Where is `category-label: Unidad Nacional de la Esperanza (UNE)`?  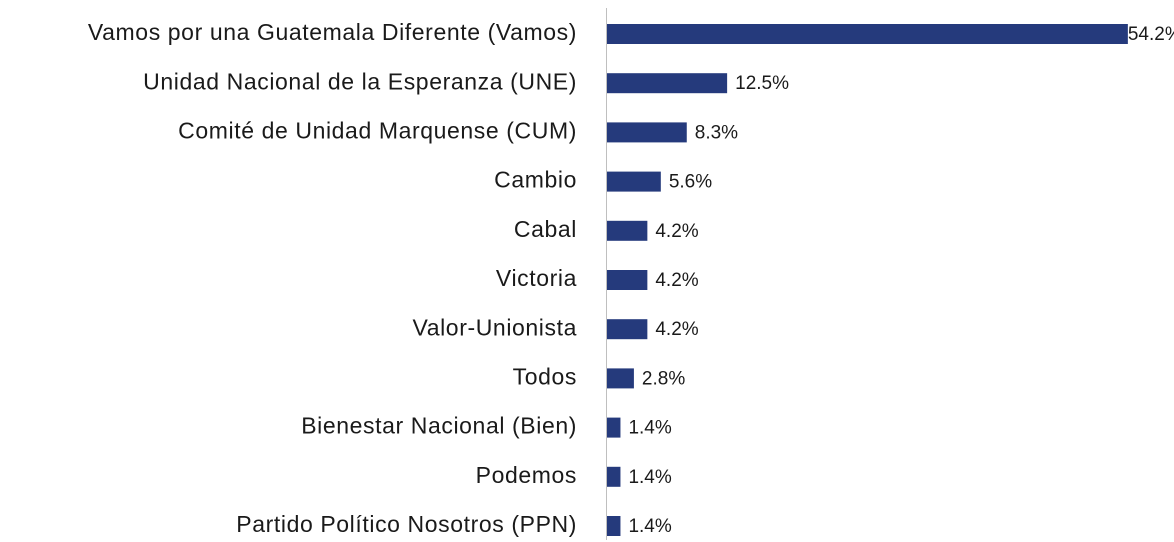
category-label: Unidad Nacional de la Esperanza (UNE) is located at coordinates (360, 81).